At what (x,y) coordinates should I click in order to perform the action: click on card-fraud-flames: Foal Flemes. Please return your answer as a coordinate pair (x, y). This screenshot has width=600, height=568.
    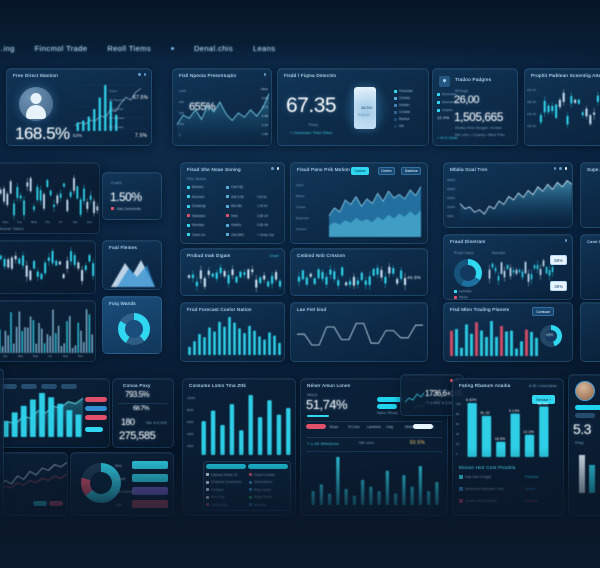
    Looking at the image, I should click on (132, 265).